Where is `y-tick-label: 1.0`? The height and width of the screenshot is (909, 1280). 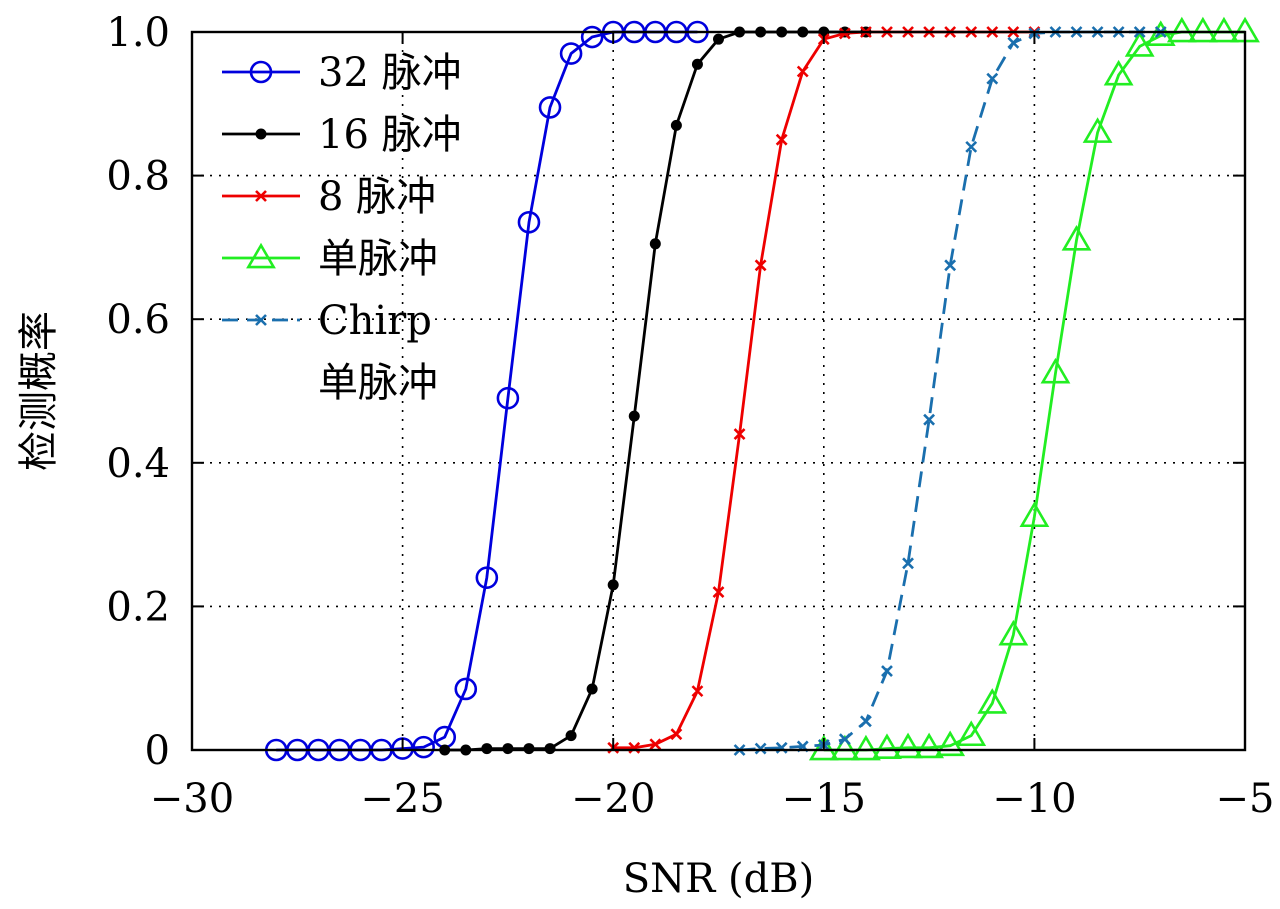
y-tick-label: 1.0 is located at coordinates (138, 33).